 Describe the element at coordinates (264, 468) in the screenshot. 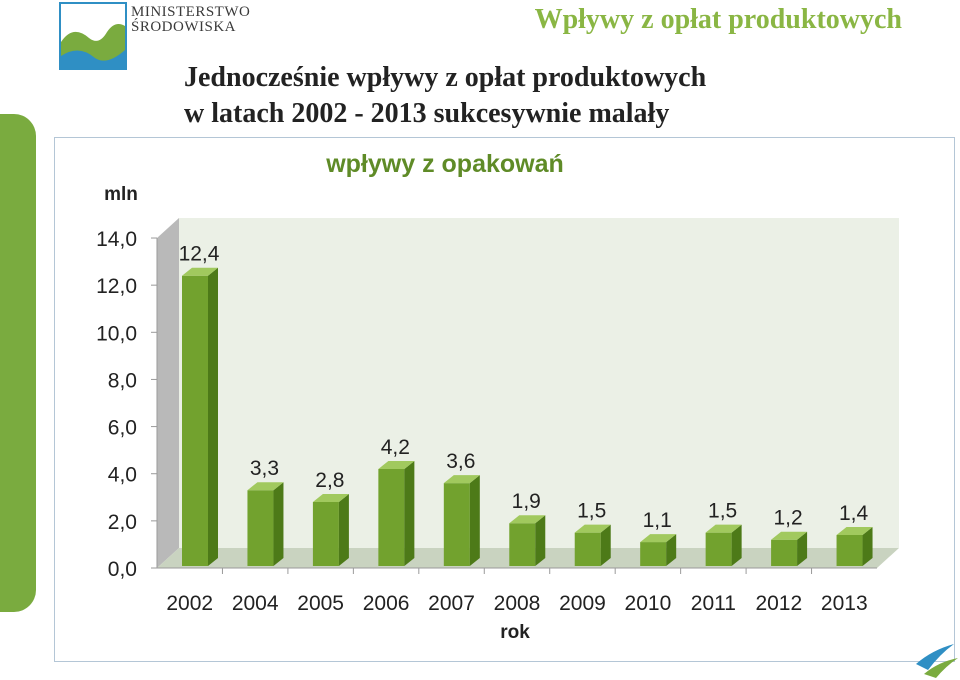

I see `data-label: 3,3` at that location.